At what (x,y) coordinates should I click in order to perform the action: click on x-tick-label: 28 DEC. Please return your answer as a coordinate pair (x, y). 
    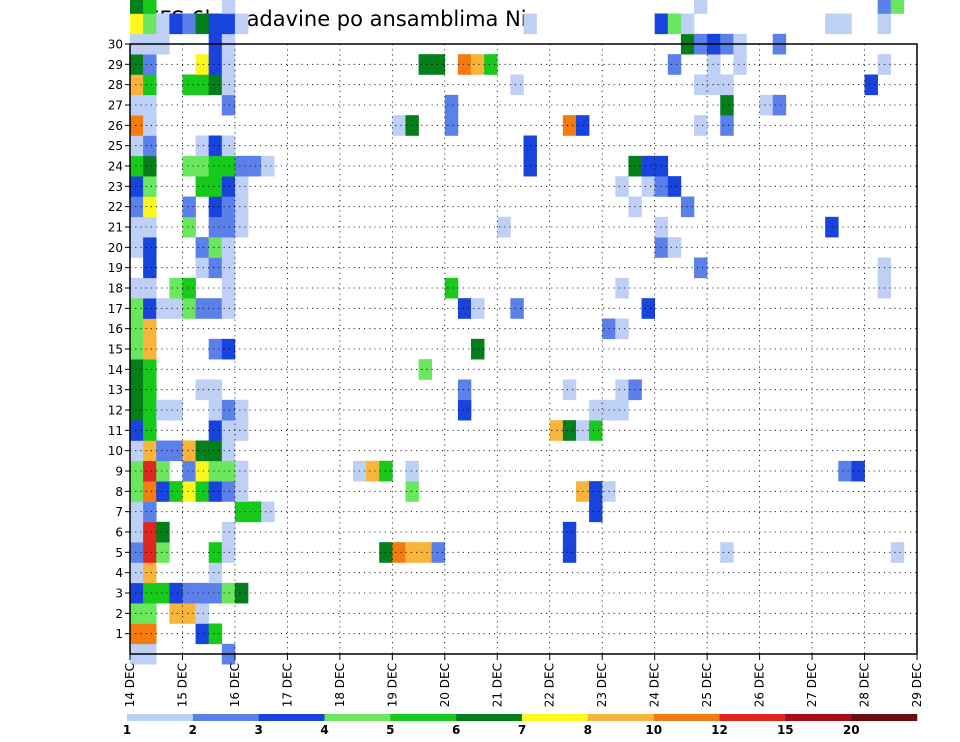
    Looking at the image, I should click on (865, 685).